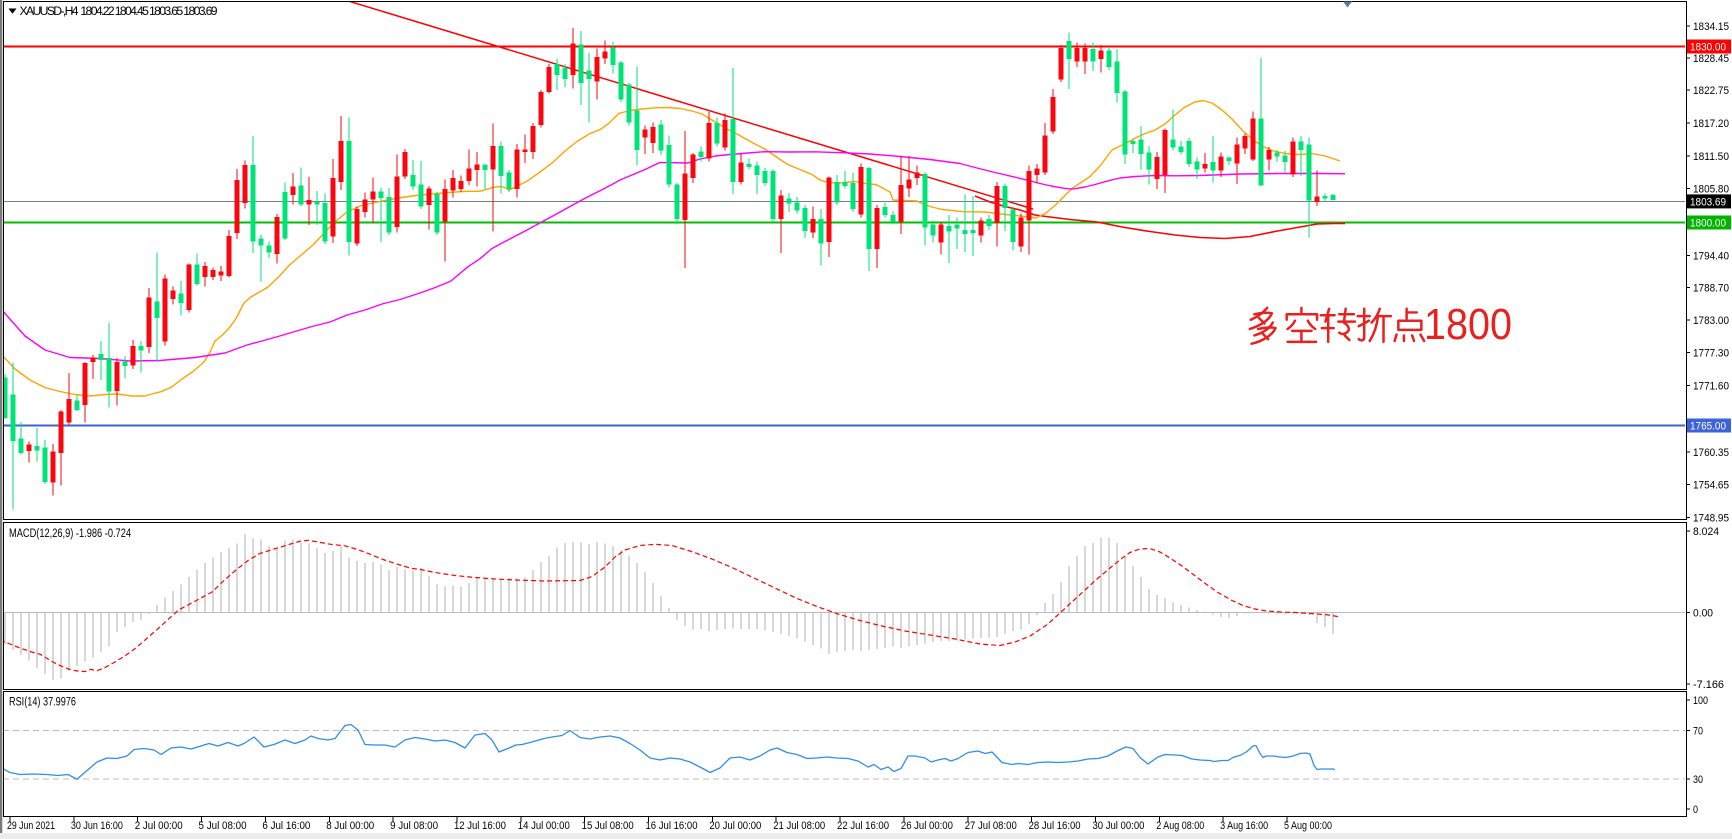 The image size is (1732, 839). Describe the element at coordinates (1711, 518) in the screenshot. I see `svg-text: 1748.95` at that location.